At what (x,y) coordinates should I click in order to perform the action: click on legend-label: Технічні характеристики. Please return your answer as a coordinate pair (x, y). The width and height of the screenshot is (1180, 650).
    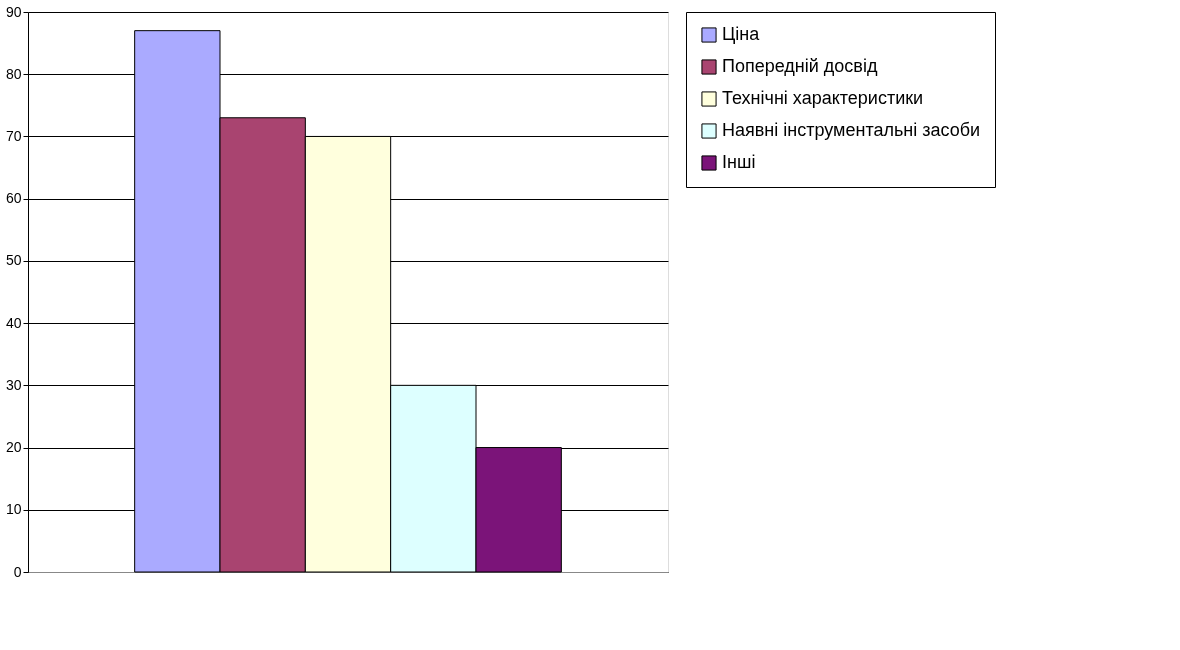
    Looking at the image, I should click on (823, 98).